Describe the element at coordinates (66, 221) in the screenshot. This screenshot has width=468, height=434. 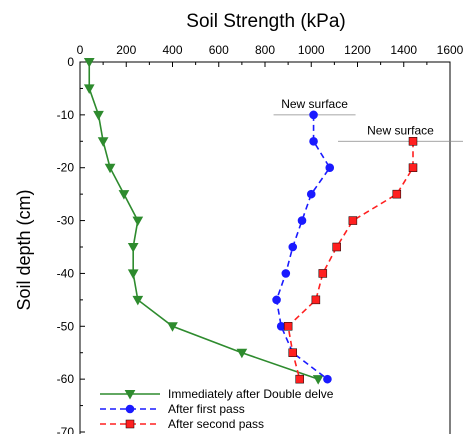
I see `y-tick-label: -30` at that location.